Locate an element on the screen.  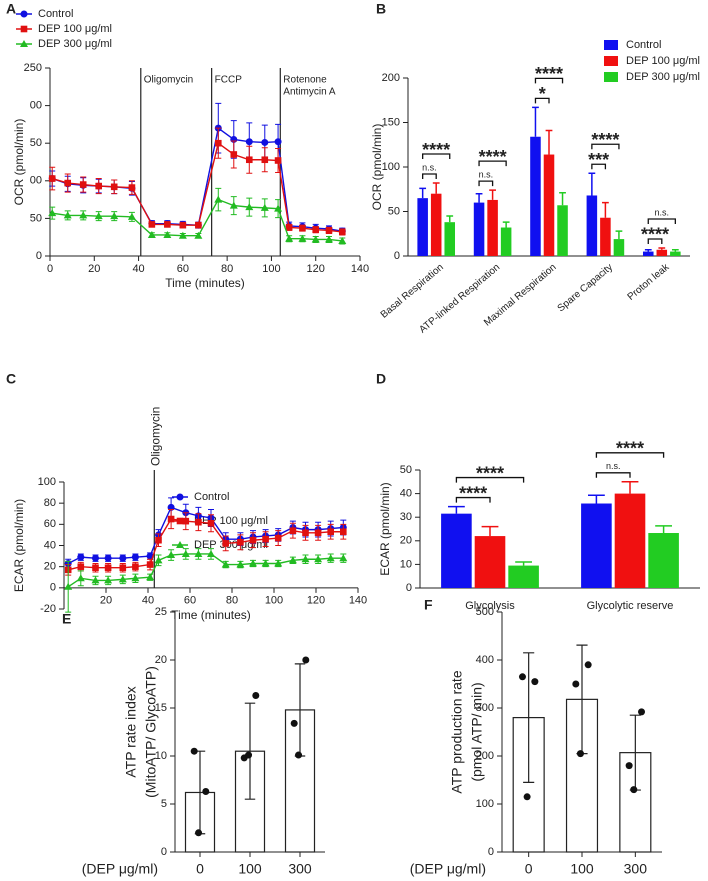
legend-label: DEP 300 μg/ml is located at coordinates (663, 77).